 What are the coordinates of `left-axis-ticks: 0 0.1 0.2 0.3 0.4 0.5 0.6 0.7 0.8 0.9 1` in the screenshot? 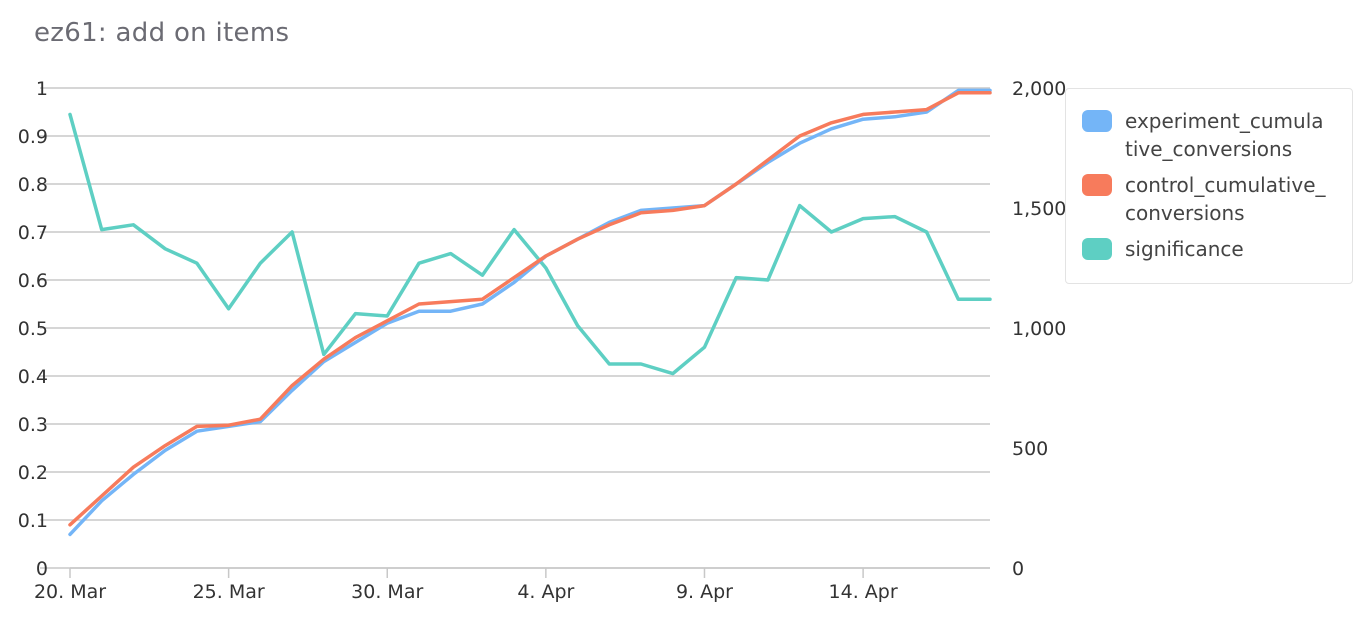 It's located at (33, 329).